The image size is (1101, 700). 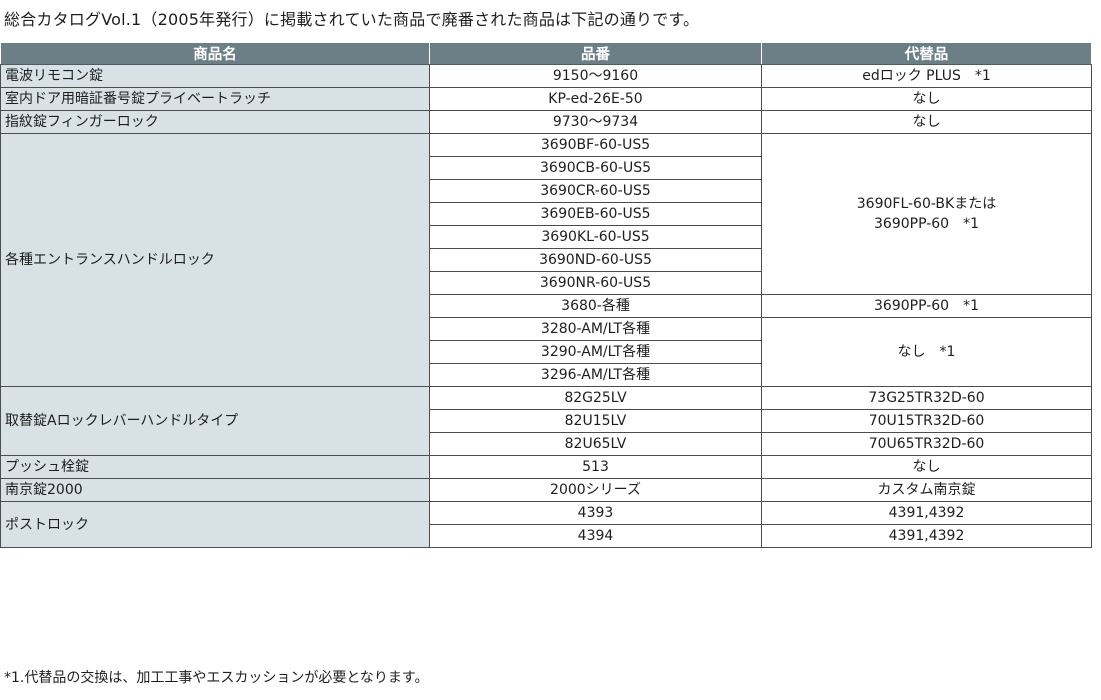 I want to click on table-row: 室内ドア用暗証番号錠プライベートラッチ KP-ed-26E-50 なし, so click(x=546, y=99).